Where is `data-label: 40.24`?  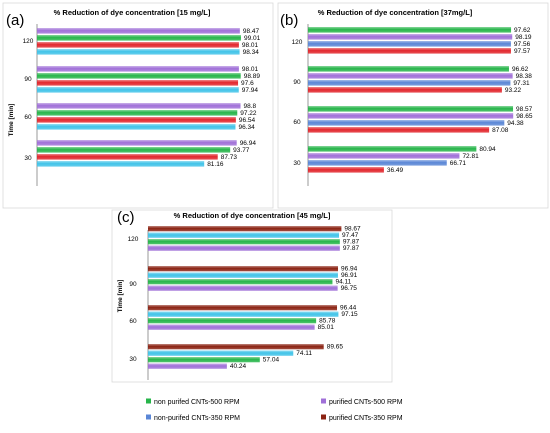
data-label: 40.24 is located at coordinates (238, 366).